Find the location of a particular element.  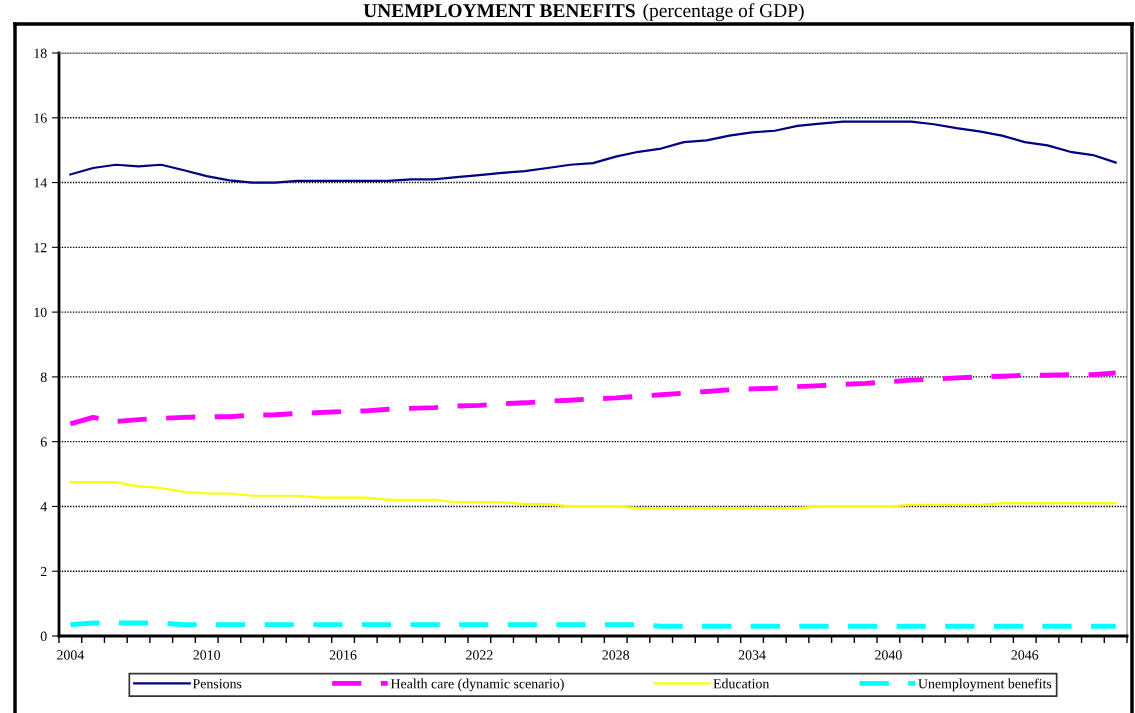

chart-subtitle: (percentage of GDP) is located at coordinates (723, 12).